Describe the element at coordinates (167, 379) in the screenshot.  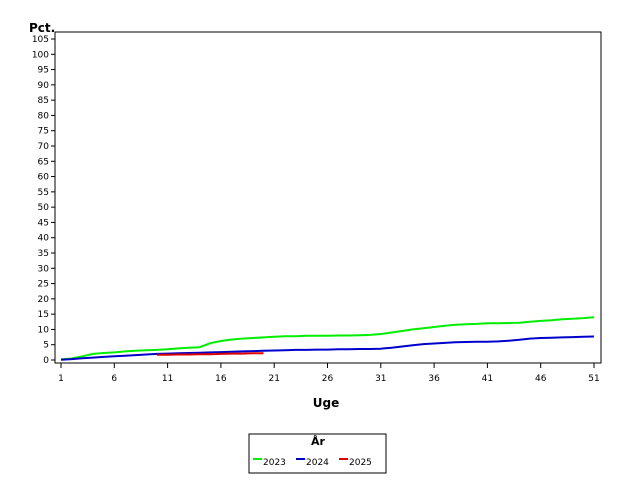
I see `x-tick-label: 11` at that location.